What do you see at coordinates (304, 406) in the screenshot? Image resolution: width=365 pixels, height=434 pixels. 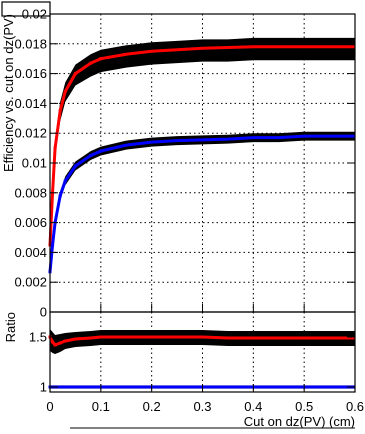 I see `x-tick-label: 0.5` at bounding box center [304, 406].